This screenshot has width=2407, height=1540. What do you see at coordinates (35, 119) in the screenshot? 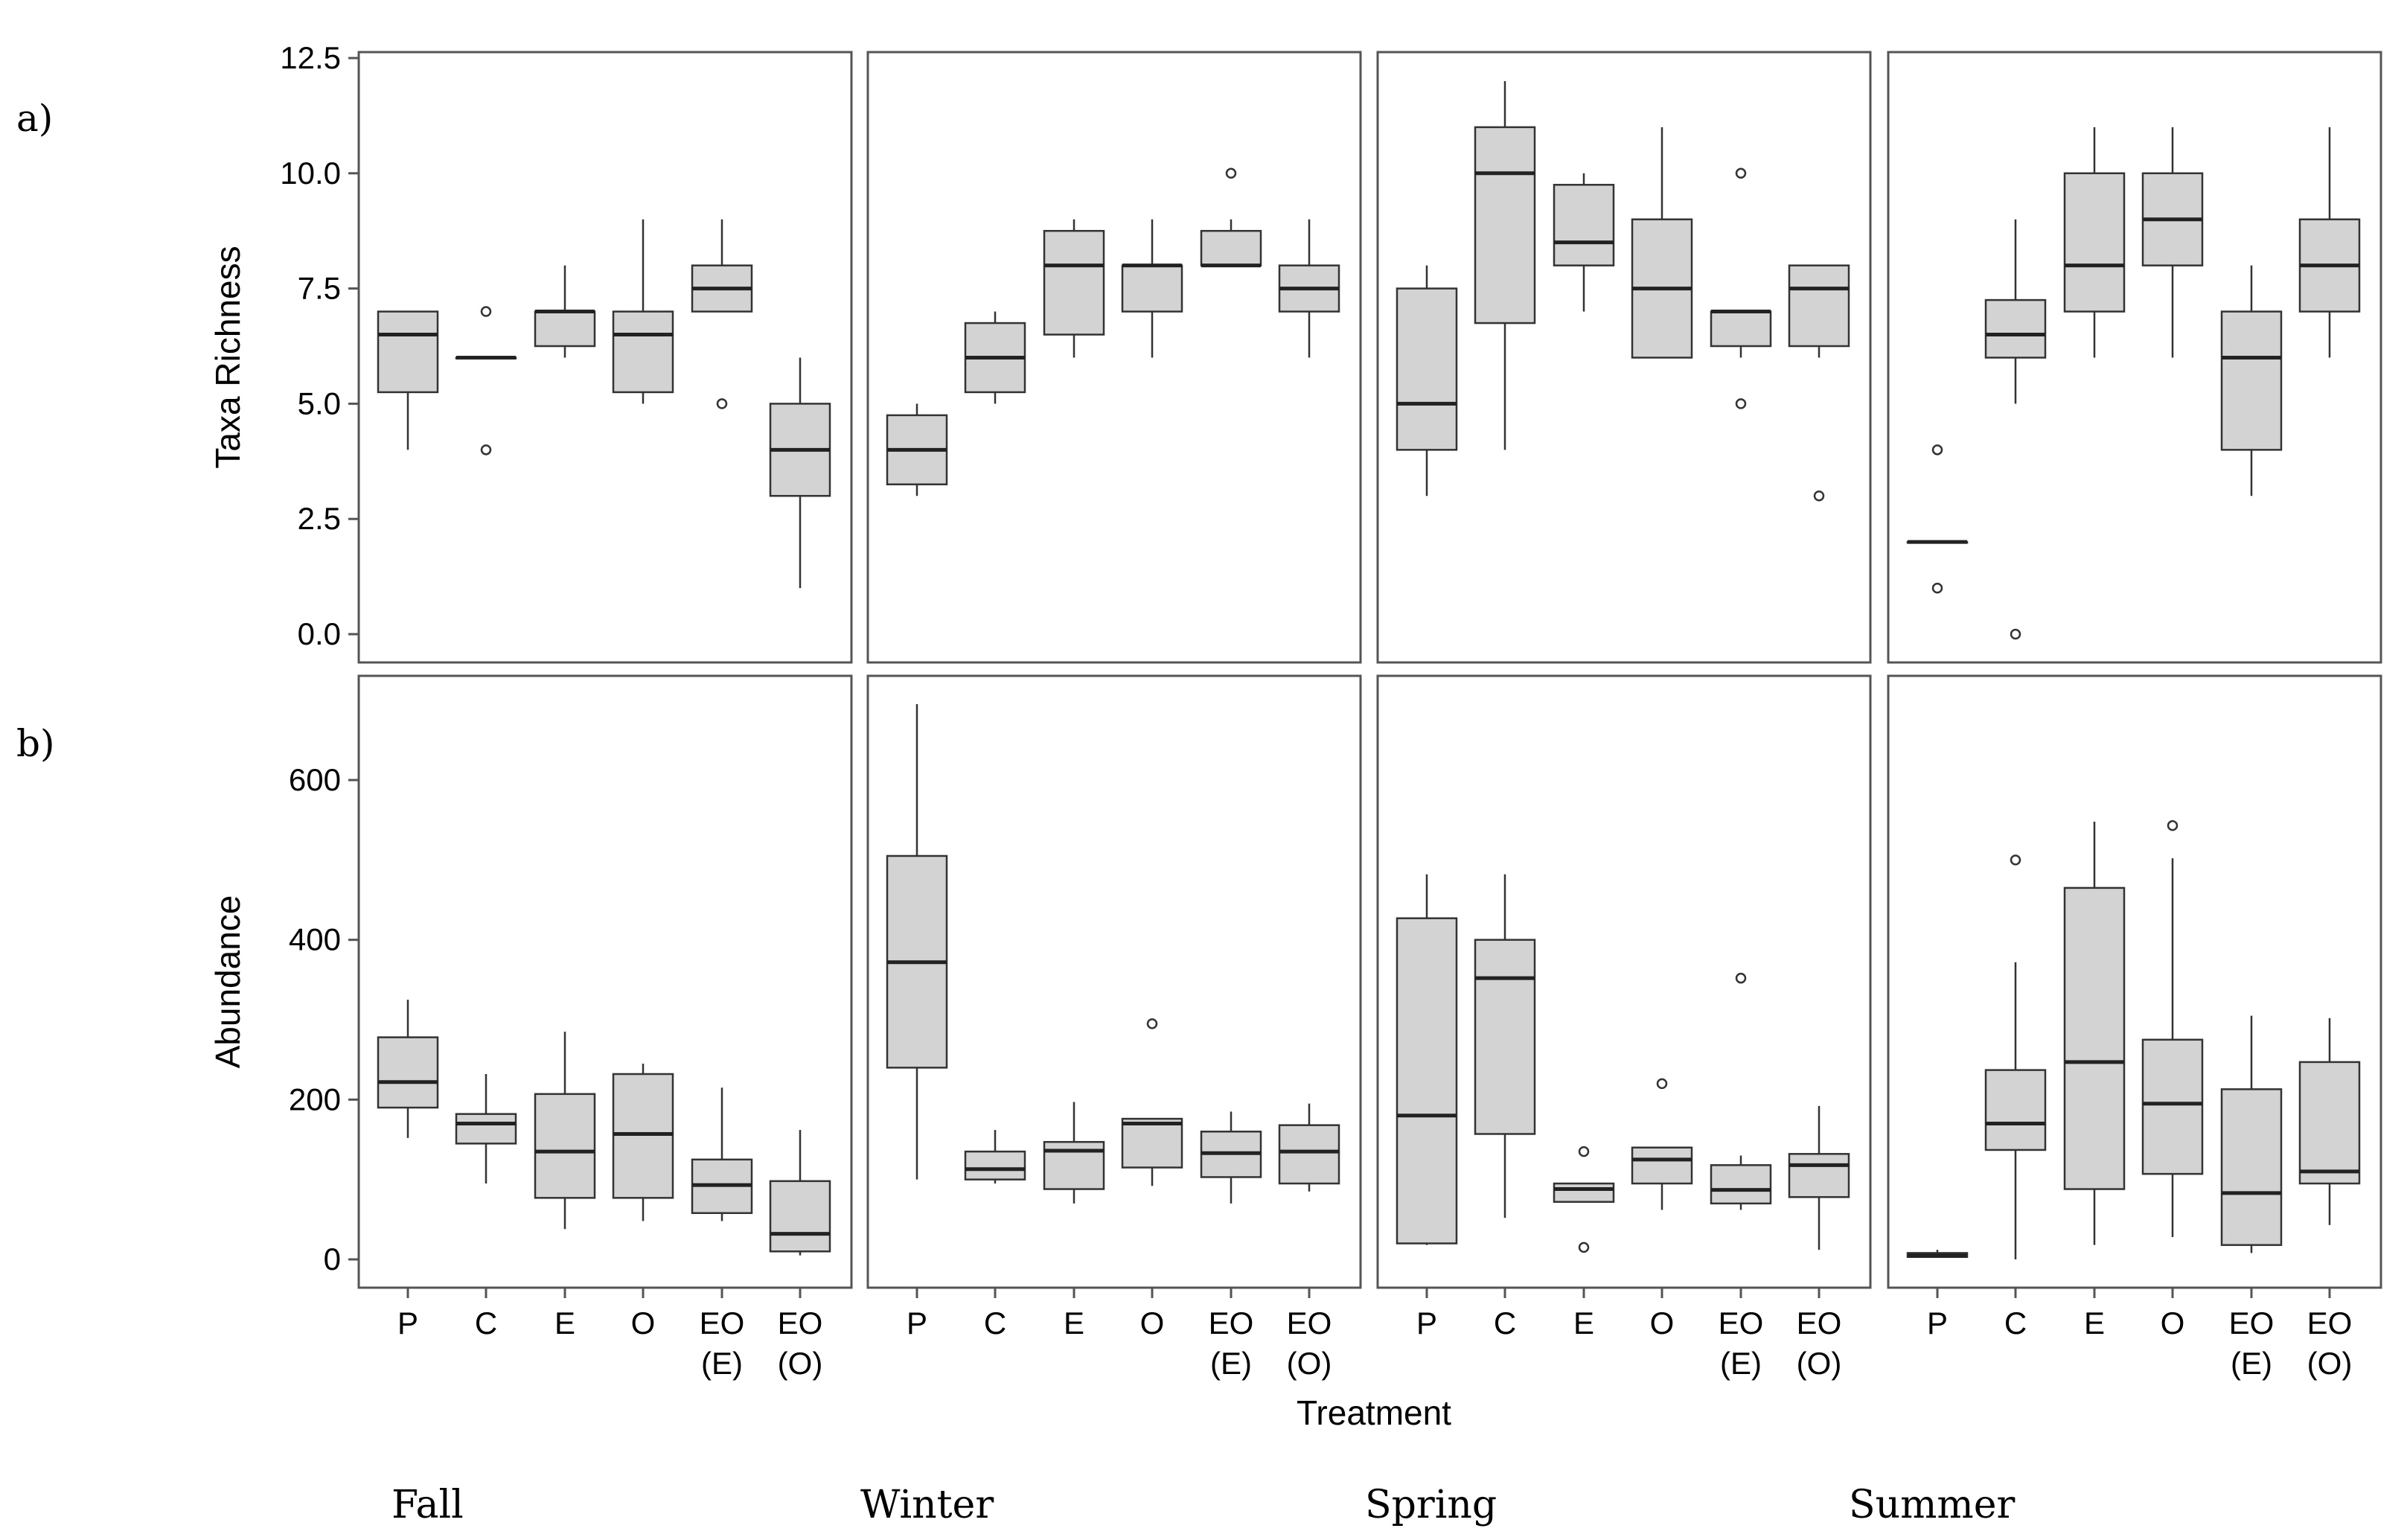
I see `panel-label-a: a)` at bounding box center [35, 119].